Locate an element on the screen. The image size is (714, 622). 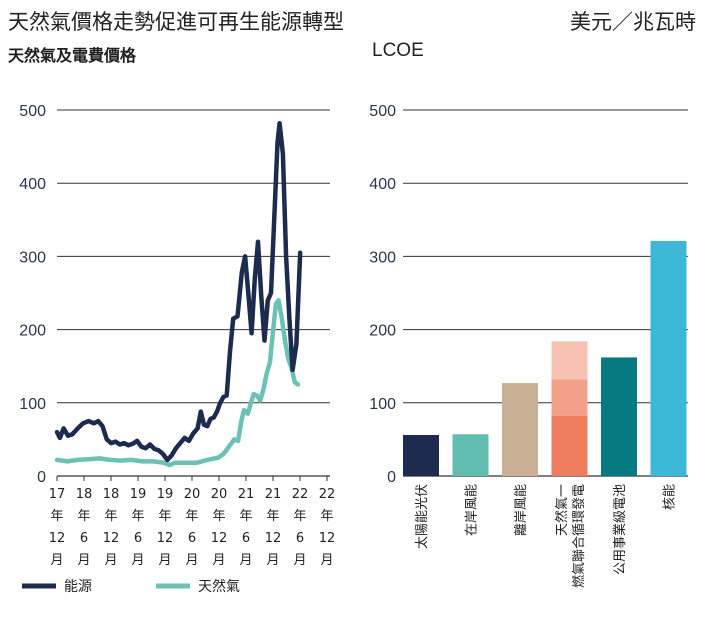
category-label: 離岸風能 is located at coordinates (521, 510).